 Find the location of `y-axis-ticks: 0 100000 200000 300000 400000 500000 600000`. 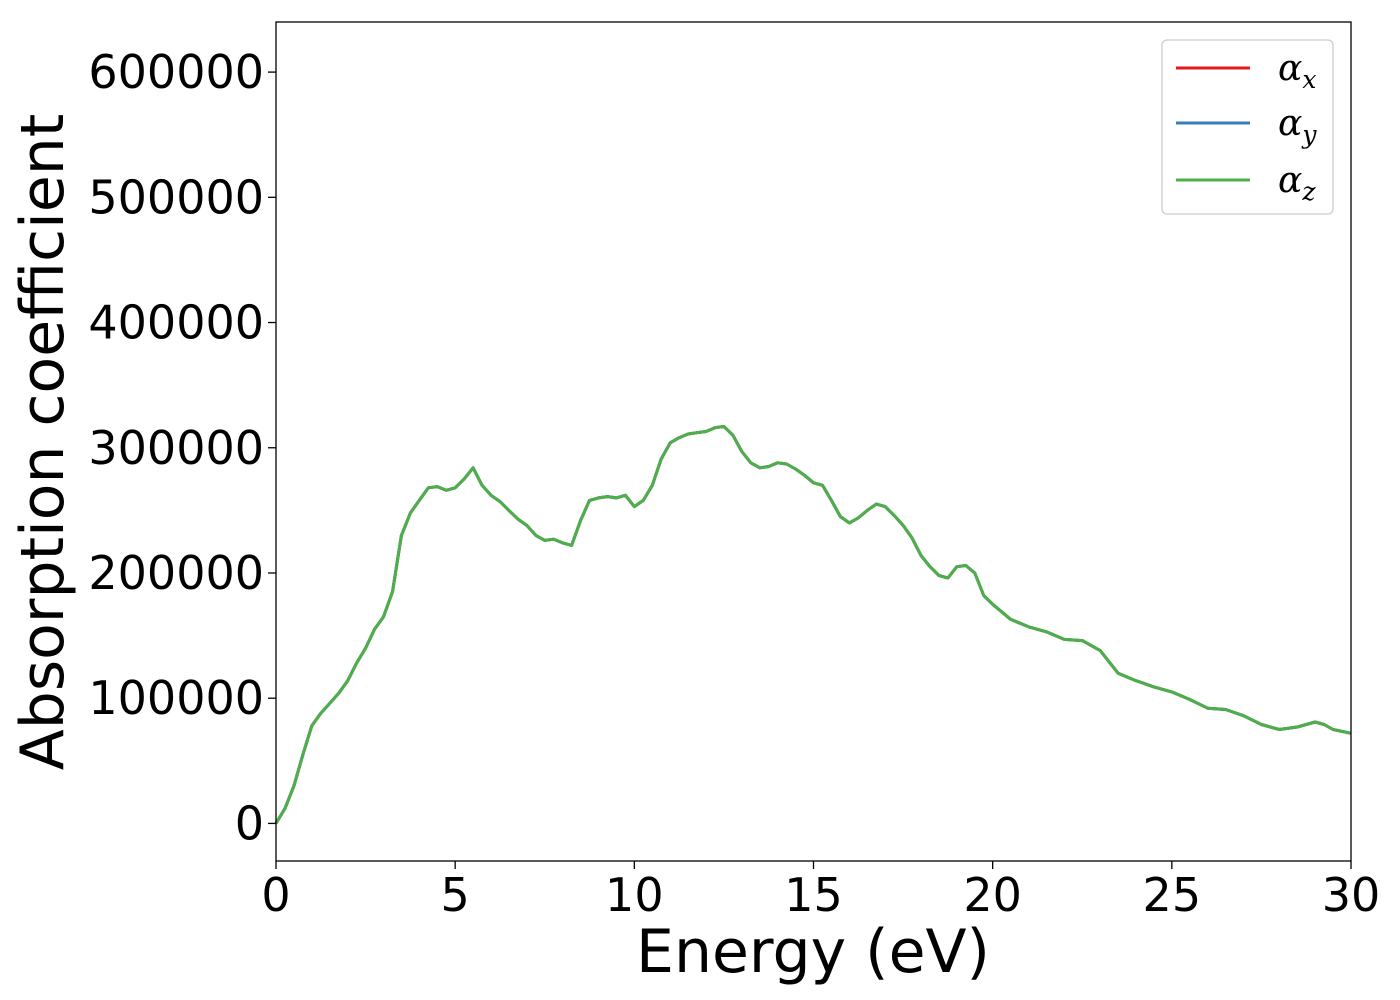

y-axis-ticks: 0 100000 200000 300000 400000 500000 600000 is located at coordinates (182, 447).